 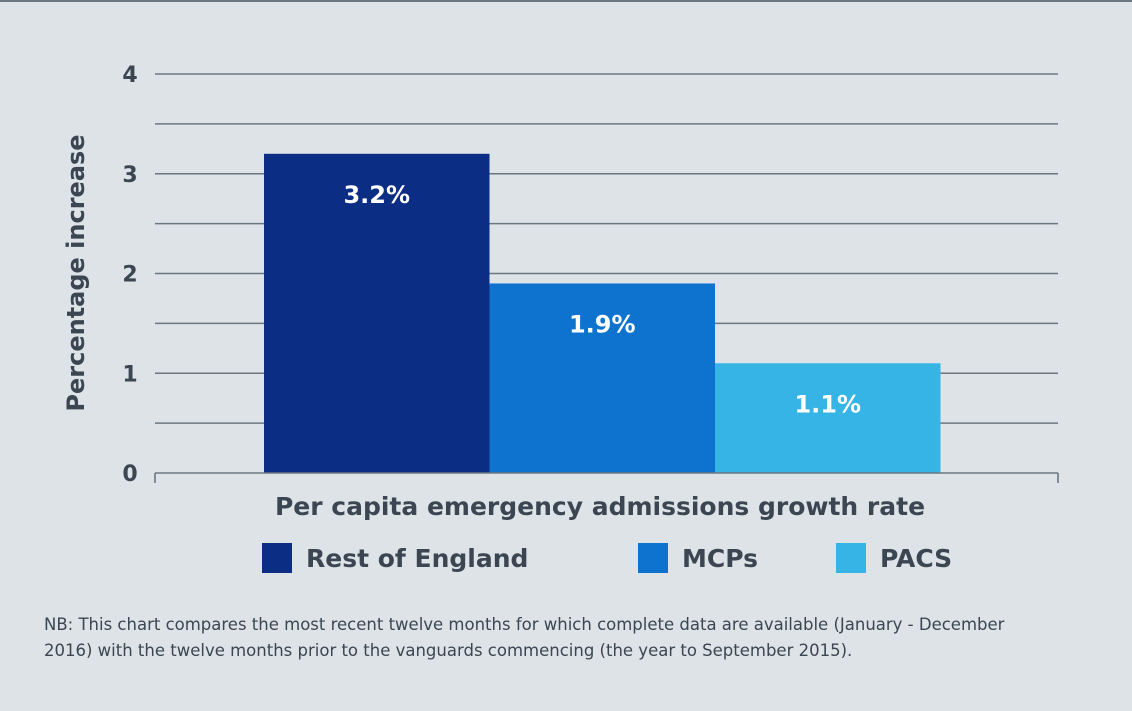 What do you see at coordinates (566, 1) in the screenshot?
I see `top-border-line` at bounding box center [566, 1].